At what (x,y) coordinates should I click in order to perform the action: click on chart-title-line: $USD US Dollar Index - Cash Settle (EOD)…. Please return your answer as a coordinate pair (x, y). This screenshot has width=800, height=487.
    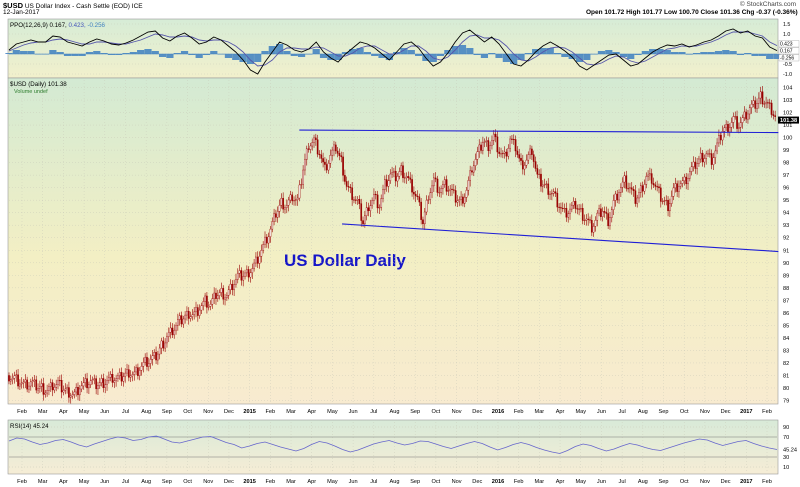
    Looking at the image, I should click on (73, 5).